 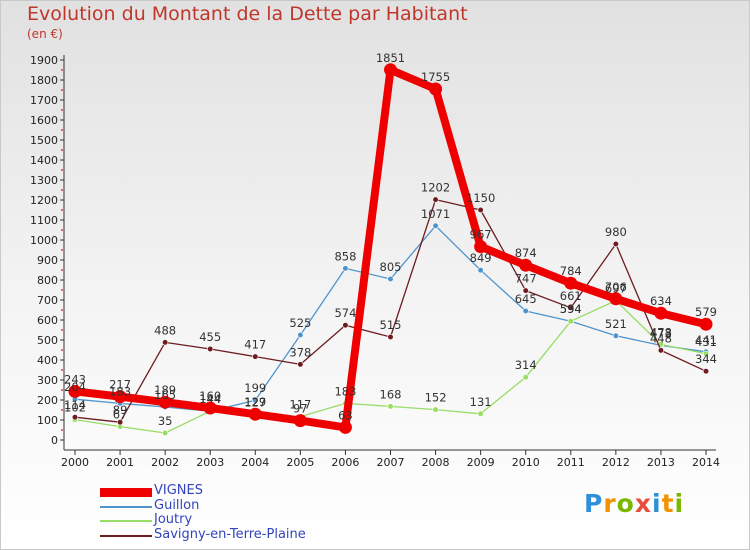 I want to click on y-tick-label: 1600, so click(x=44, y=120).